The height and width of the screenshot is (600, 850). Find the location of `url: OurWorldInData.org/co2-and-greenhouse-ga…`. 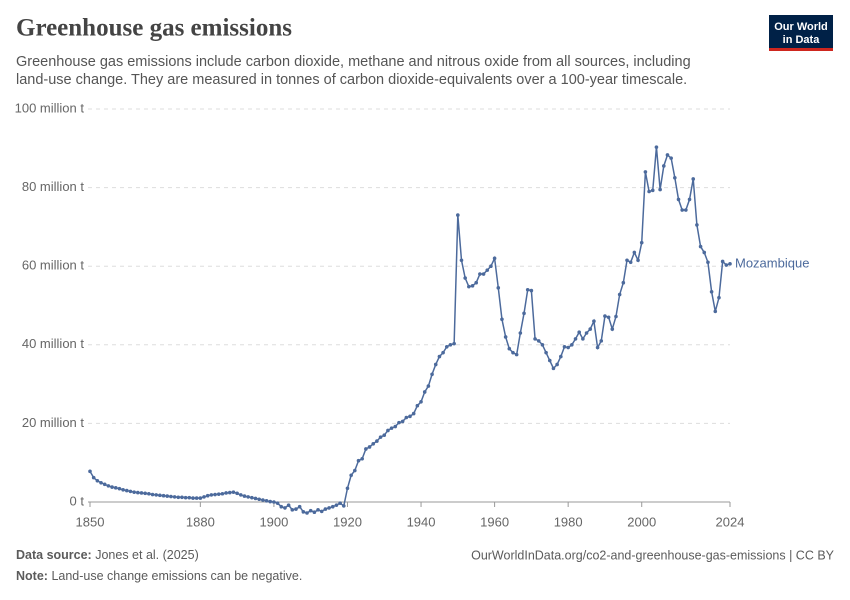

url: OurWorldInData.org/co2-and-greenhouse-ga… is located at coordinates (653, 555).